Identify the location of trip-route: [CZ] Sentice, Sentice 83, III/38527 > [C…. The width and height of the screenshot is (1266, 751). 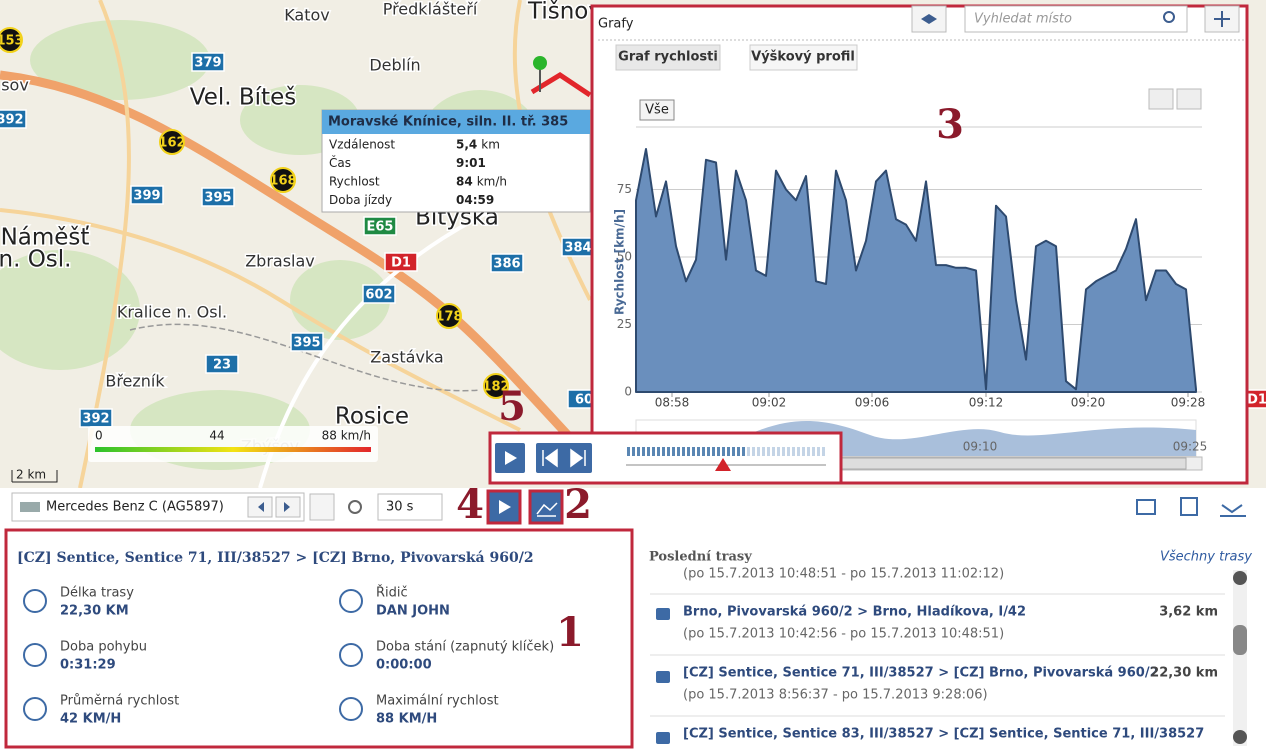
(943, 734).